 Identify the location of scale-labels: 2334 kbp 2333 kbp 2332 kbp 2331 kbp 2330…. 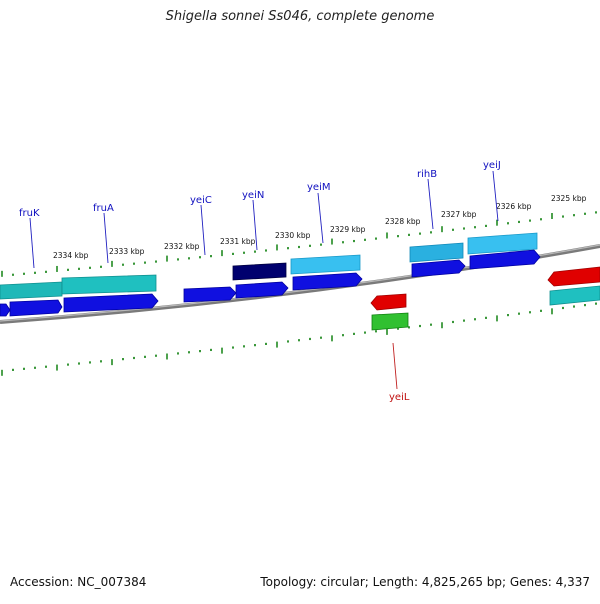
(320, 227).